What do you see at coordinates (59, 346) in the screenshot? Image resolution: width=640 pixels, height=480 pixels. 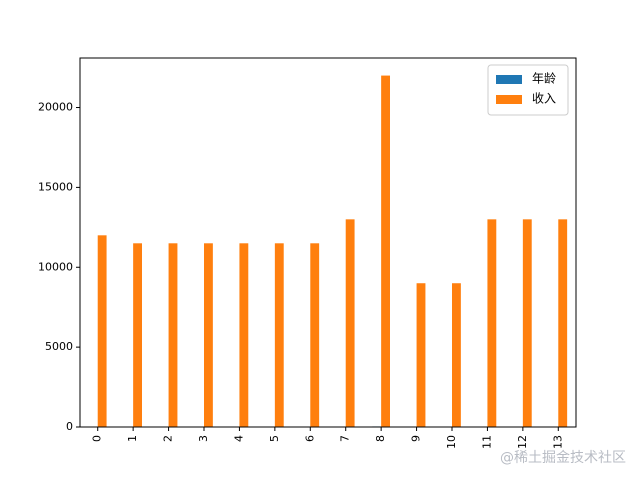 I see `y-tick-label: 5000` at bounding box center [59, 346].